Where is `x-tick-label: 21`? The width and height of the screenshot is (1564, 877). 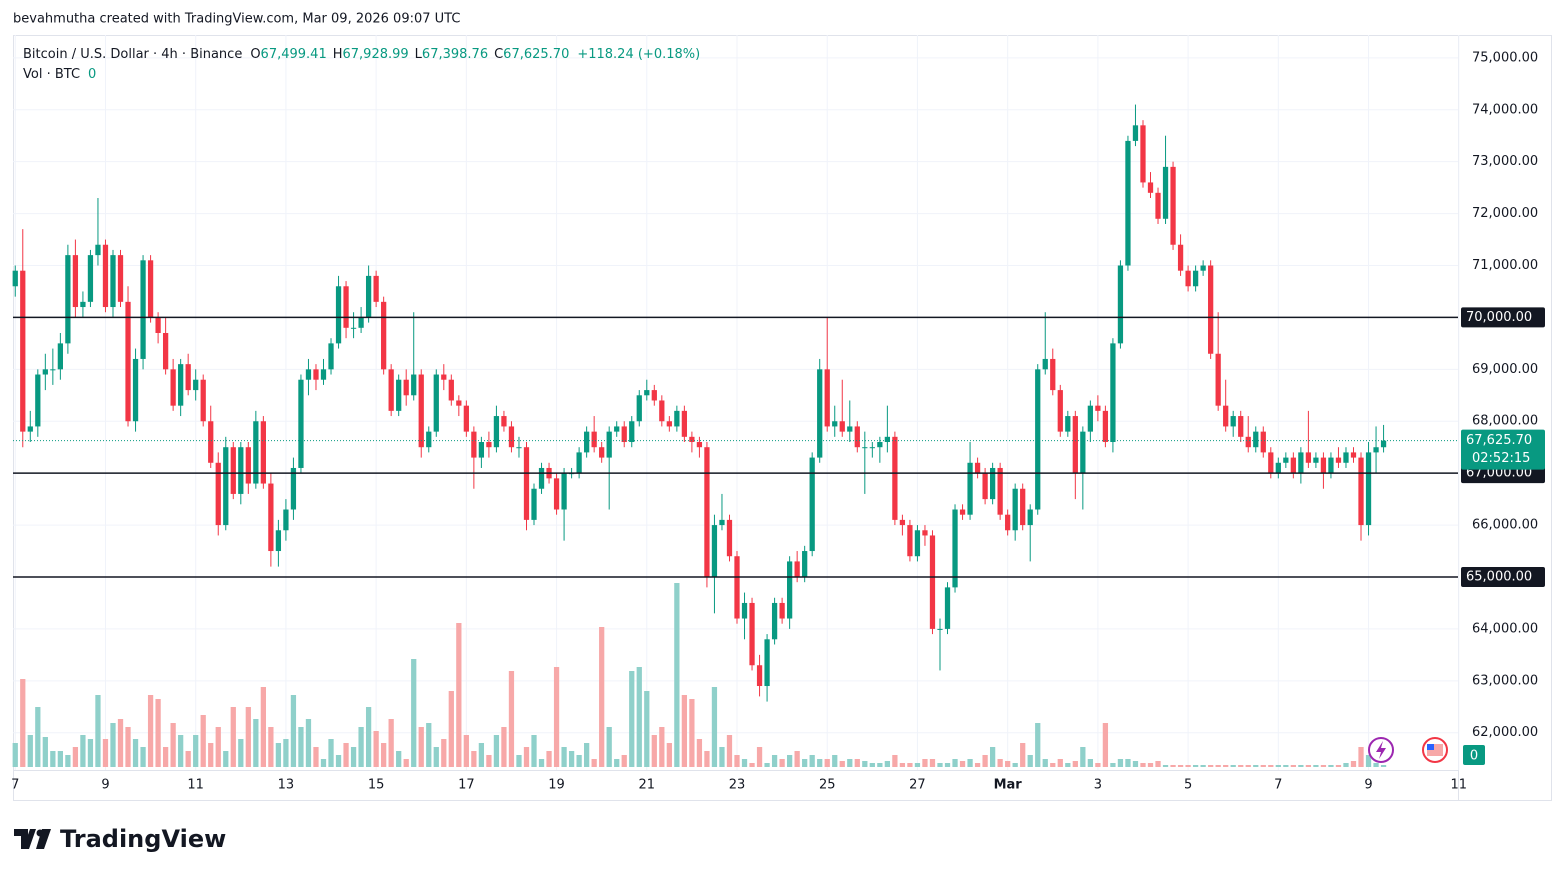
x-tick-label: 21 is located at coordinates (647, 785).